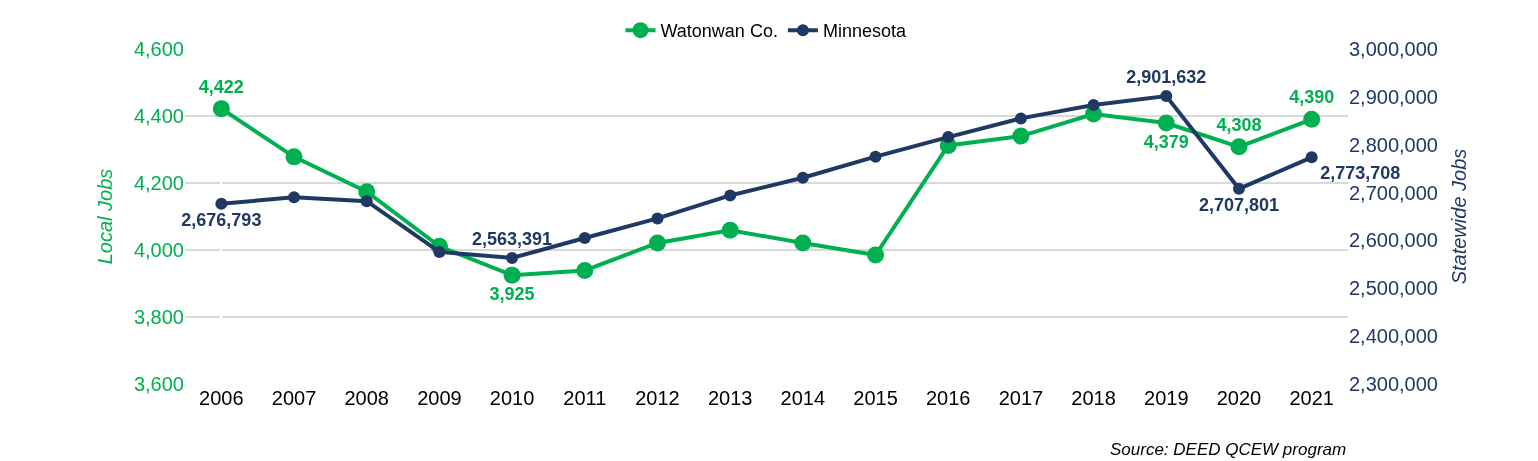  What do you see at coordinates (1166, 142) in the screenshot?
I see `data-label: 4,379` at bounding box center [1166, 142].